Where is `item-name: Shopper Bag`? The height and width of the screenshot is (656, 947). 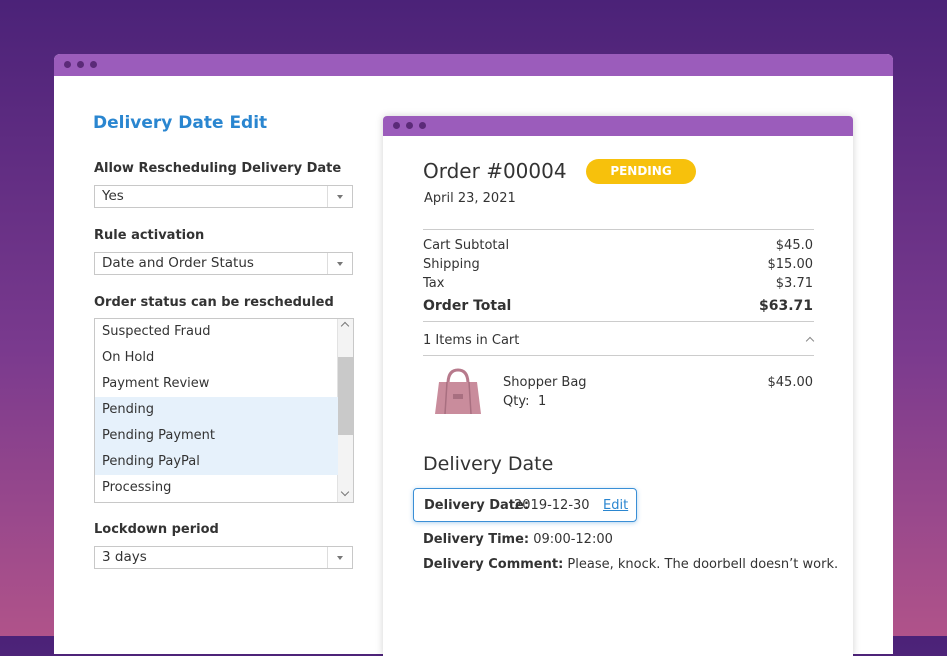 item-name: Shopper Bag is located at coordinates (545, 382).